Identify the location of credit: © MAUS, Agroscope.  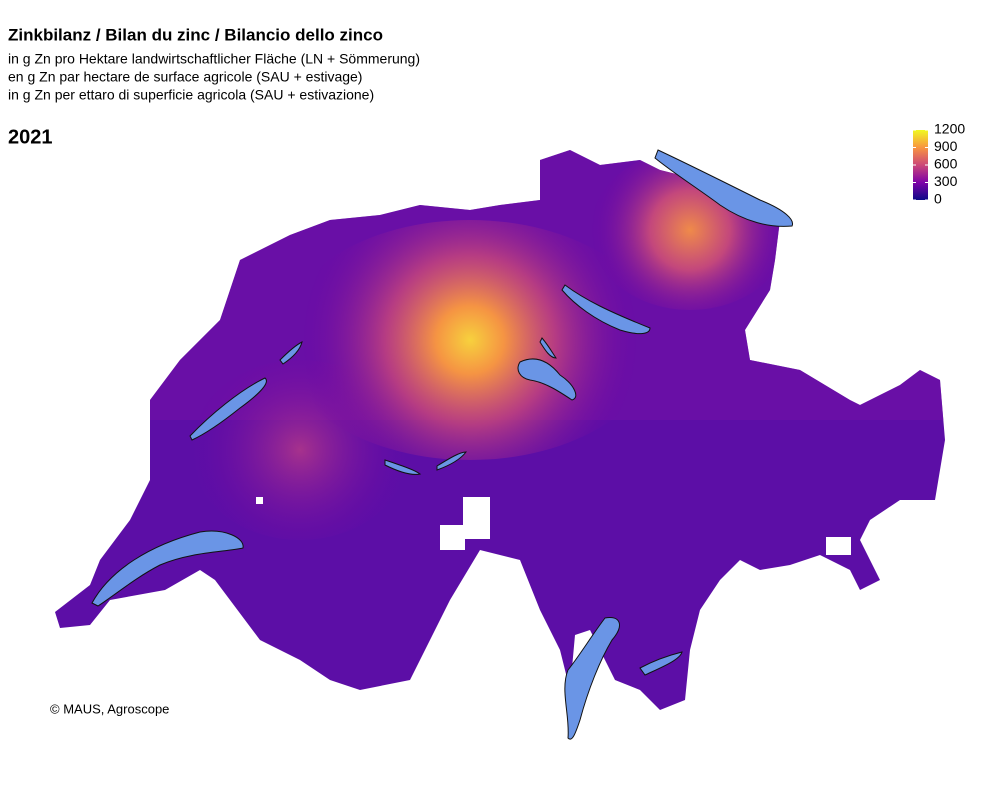
(109, 708).